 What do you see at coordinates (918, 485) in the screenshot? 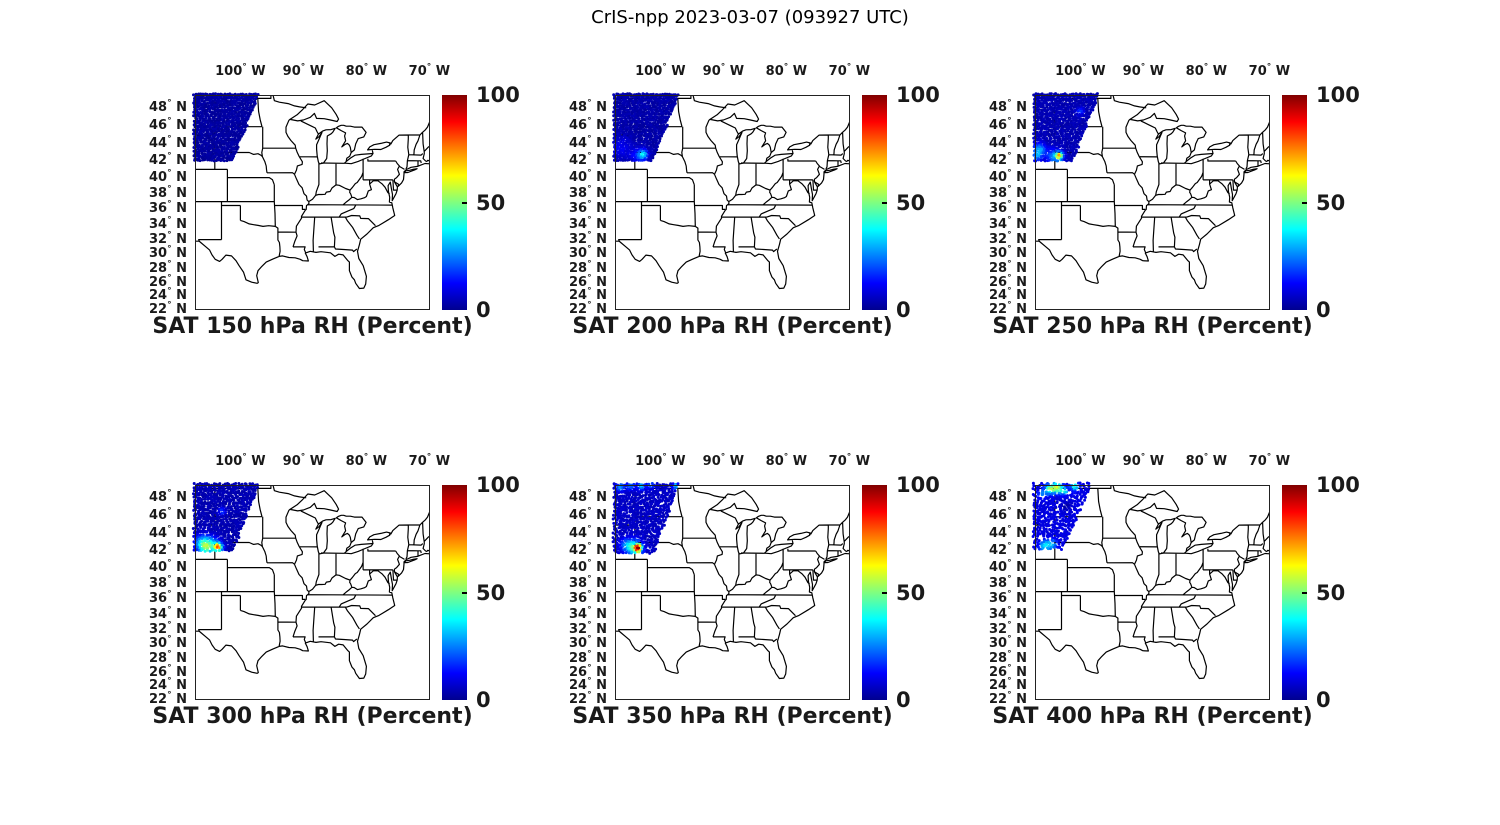
I see `colorbar-label-100: 100` at bounding box center [918, 485].